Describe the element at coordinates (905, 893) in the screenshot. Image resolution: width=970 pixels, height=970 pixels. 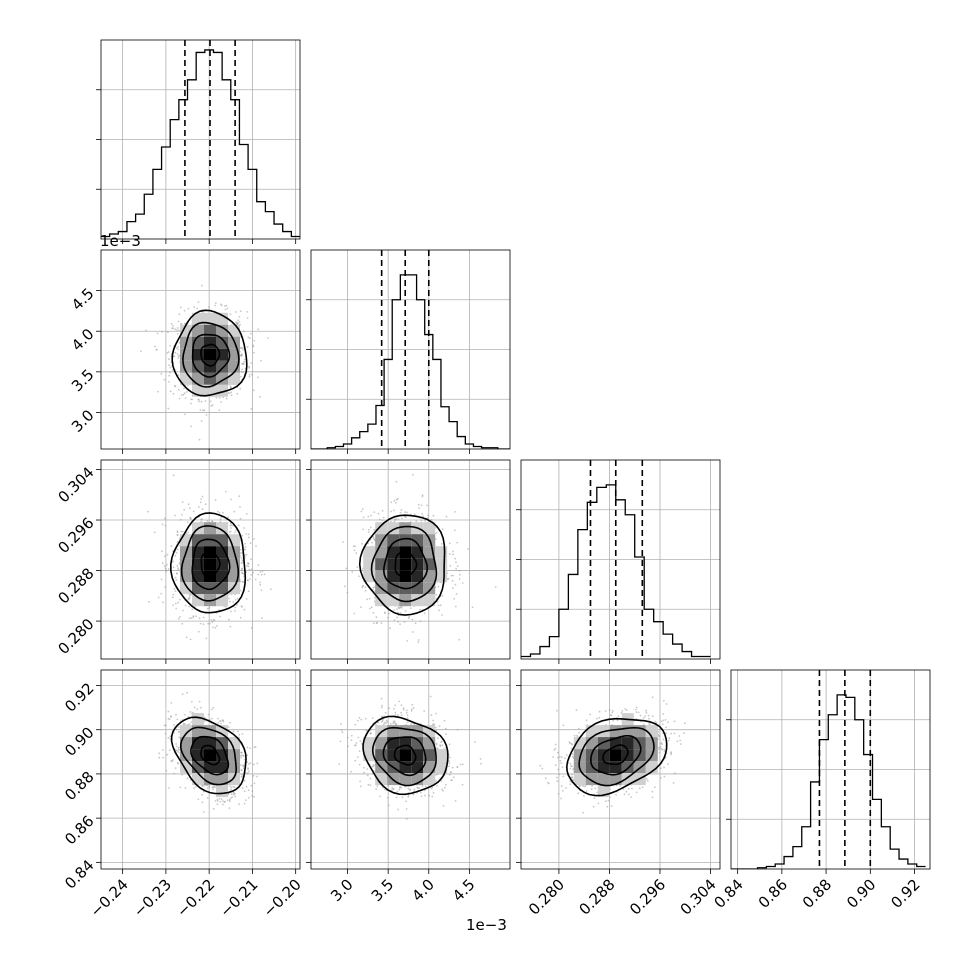
I see `x-tick-label: 0.92` at that location.